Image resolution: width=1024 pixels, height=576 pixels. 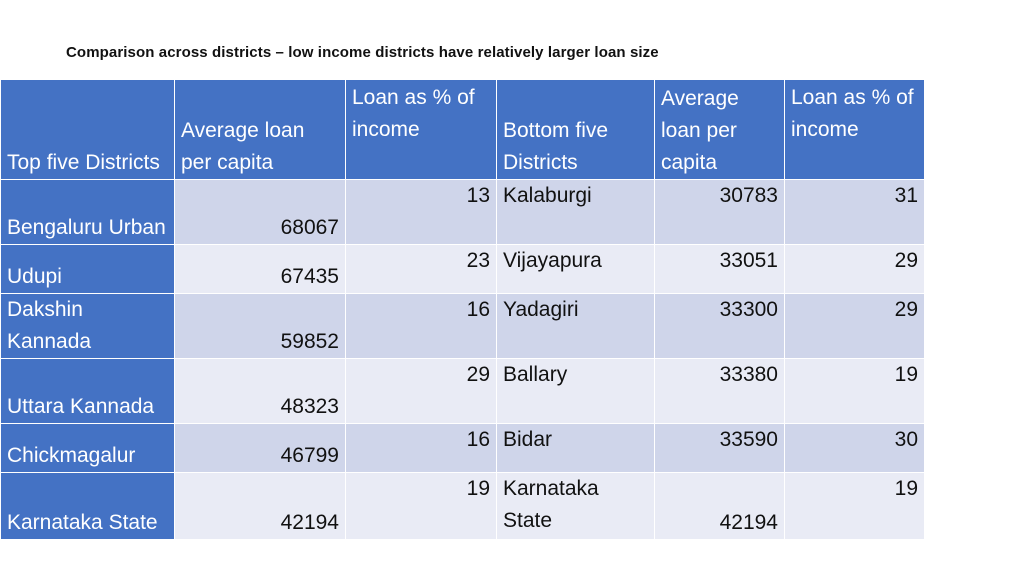 What do you see at coordinates (719, 391) in the screenshot?
I see `bottom-avg-loan: 33380` at bounding box center [719, 391].